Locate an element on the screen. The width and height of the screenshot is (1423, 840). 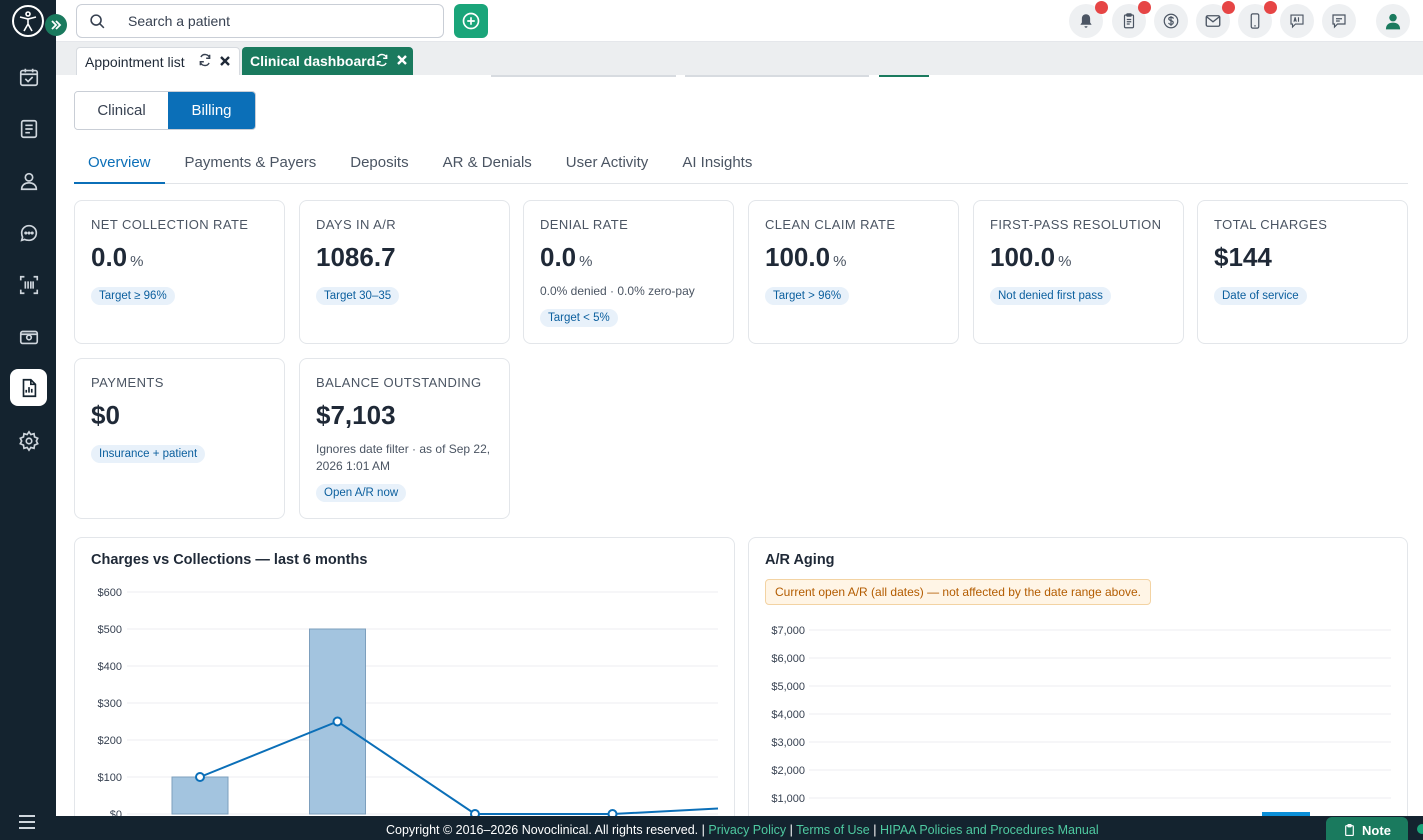
y-tick-label: $6,000 is located at coordinates (788, 659).